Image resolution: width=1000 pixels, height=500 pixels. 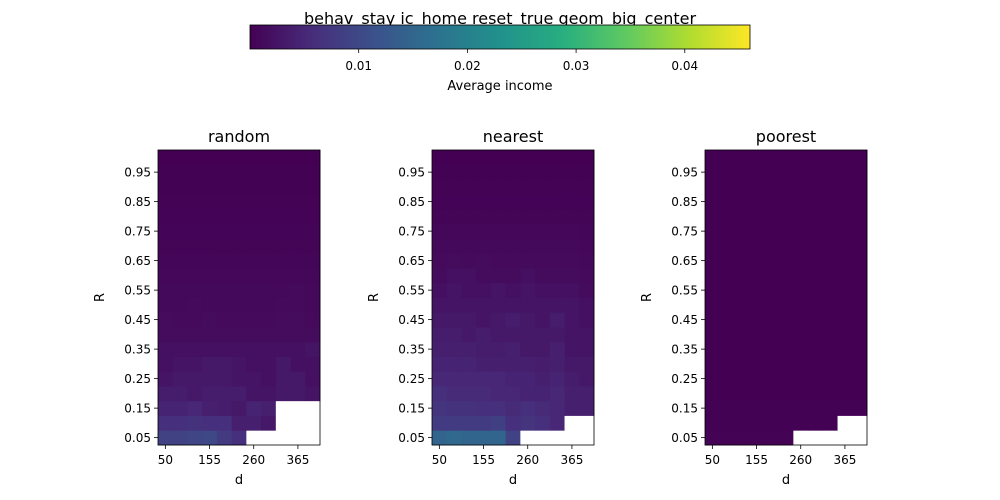 I want to click on y-tick-label: 0.95, so click(x=411, y=173).